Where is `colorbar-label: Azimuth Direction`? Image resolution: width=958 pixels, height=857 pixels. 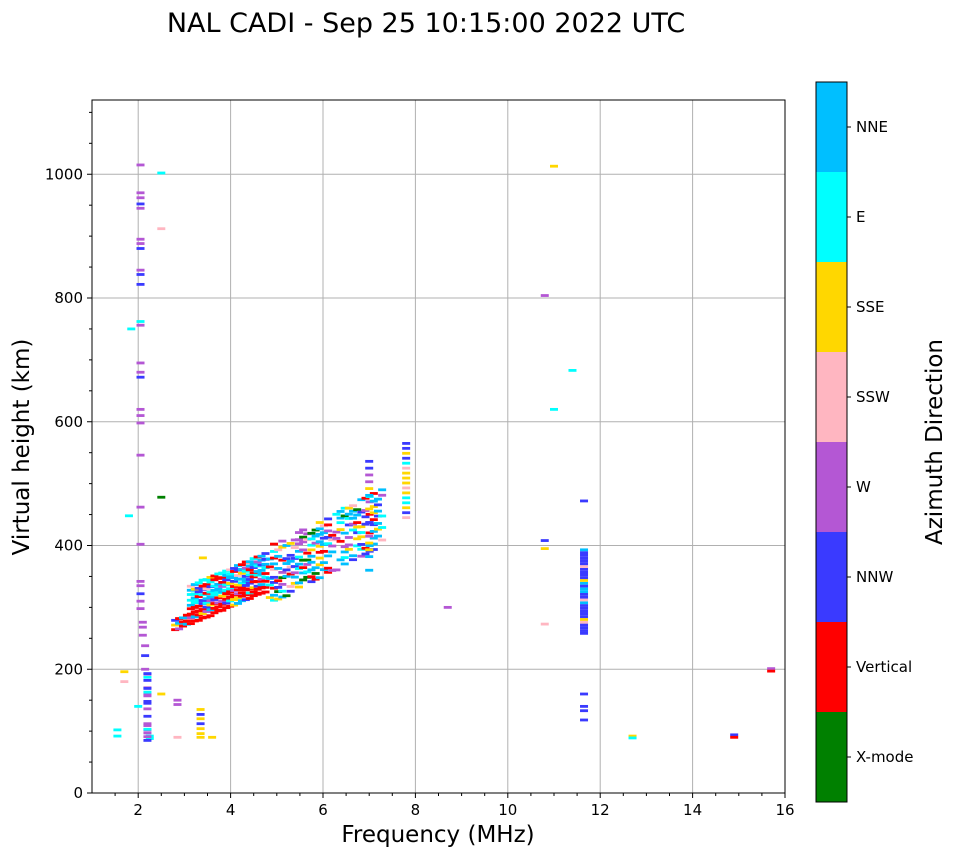
colorbar-label: Azimuth Direction is located at coordinates (935, 442).